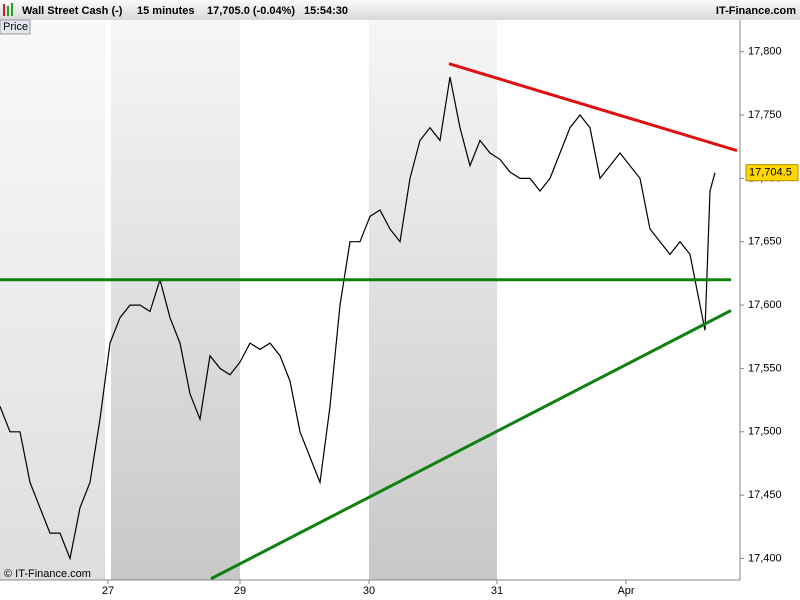 The image size is (800, 600). I want to click on time: 15:54:30, so click(326, 11).